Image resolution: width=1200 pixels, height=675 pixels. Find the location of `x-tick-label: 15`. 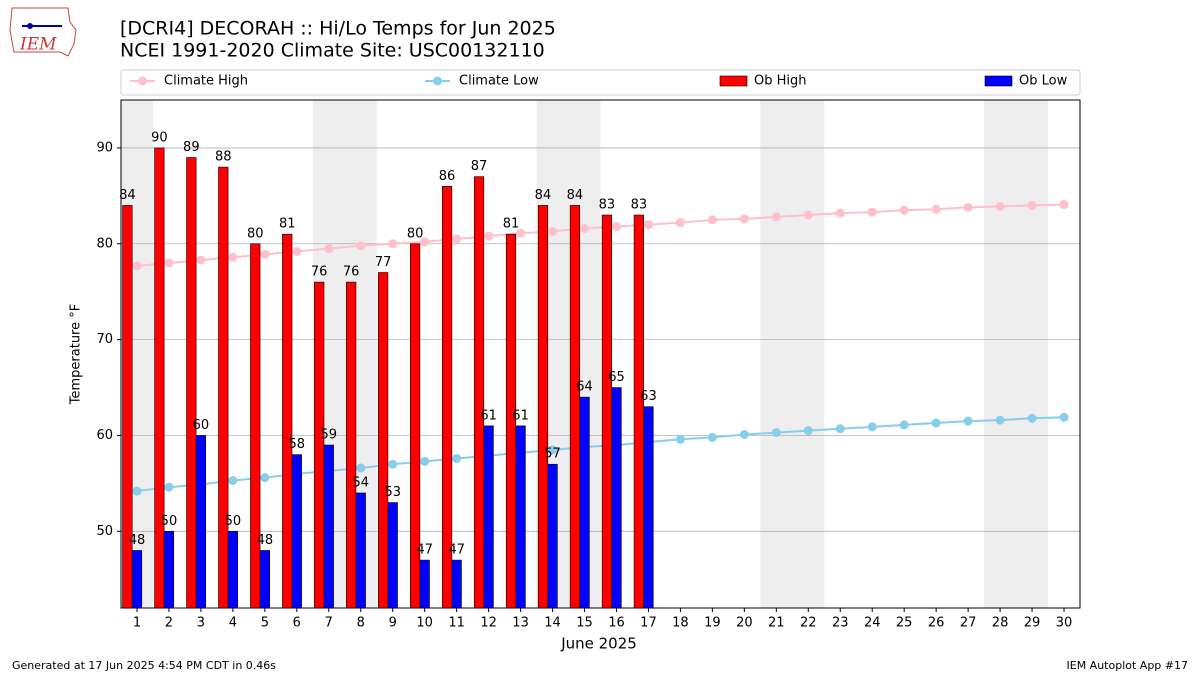

x-tick-label: 15 is located at coordinates (584, 623).